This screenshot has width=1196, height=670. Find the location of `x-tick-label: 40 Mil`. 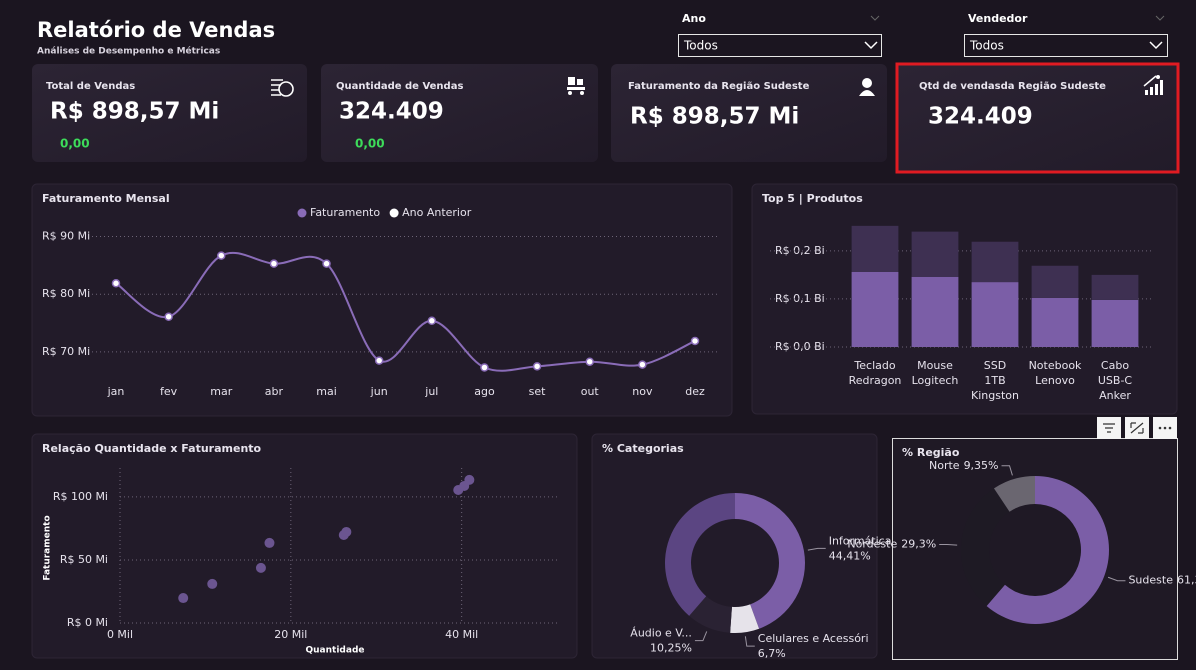

x-tick-label: 40 Mil is located at coordinates (461, 634).